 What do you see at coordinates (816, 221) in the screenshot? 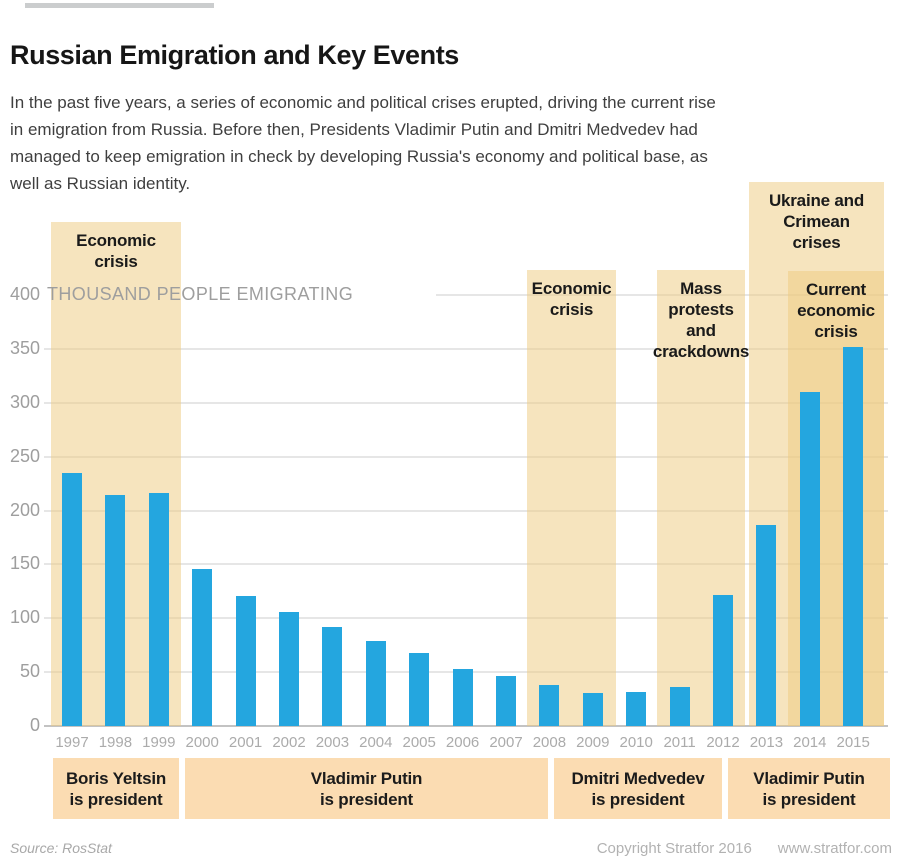
I see `event-label-3: Ukraine and Crimean crises` at bounding box center [816, 221].